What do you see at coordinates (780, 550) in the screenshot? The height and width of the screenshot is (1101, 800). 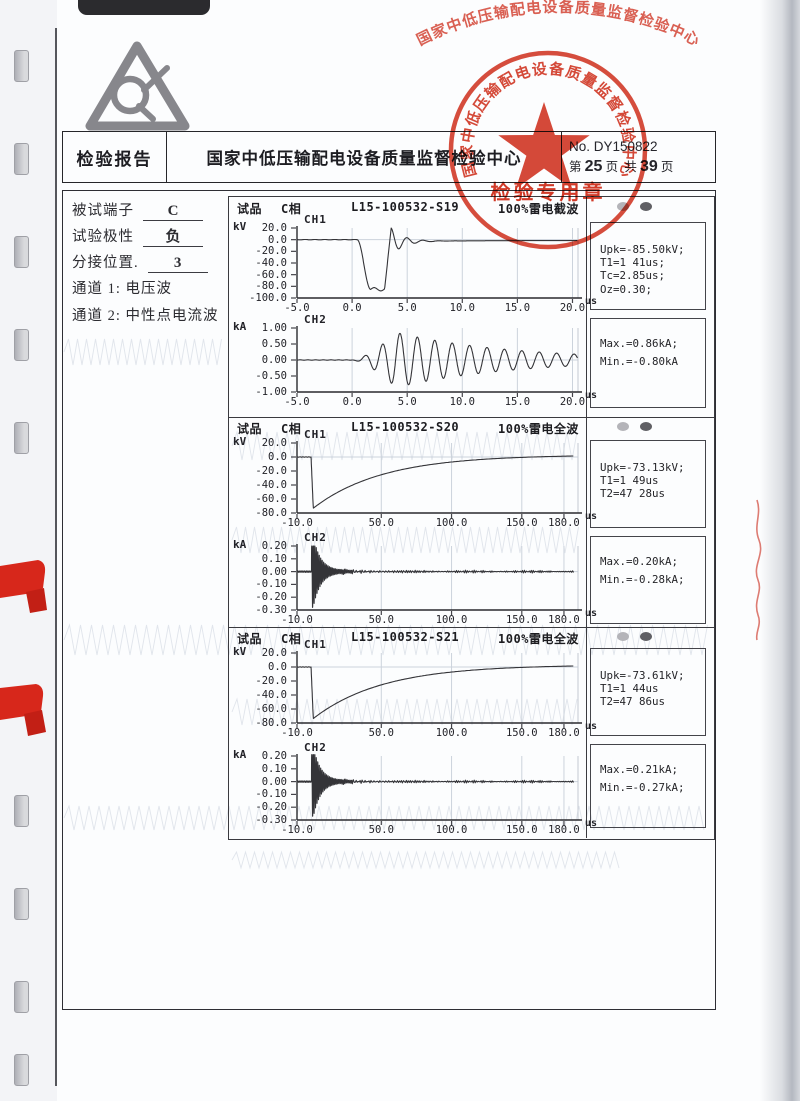 I see `page-curl-shadow` at bounding box center [780, 550].